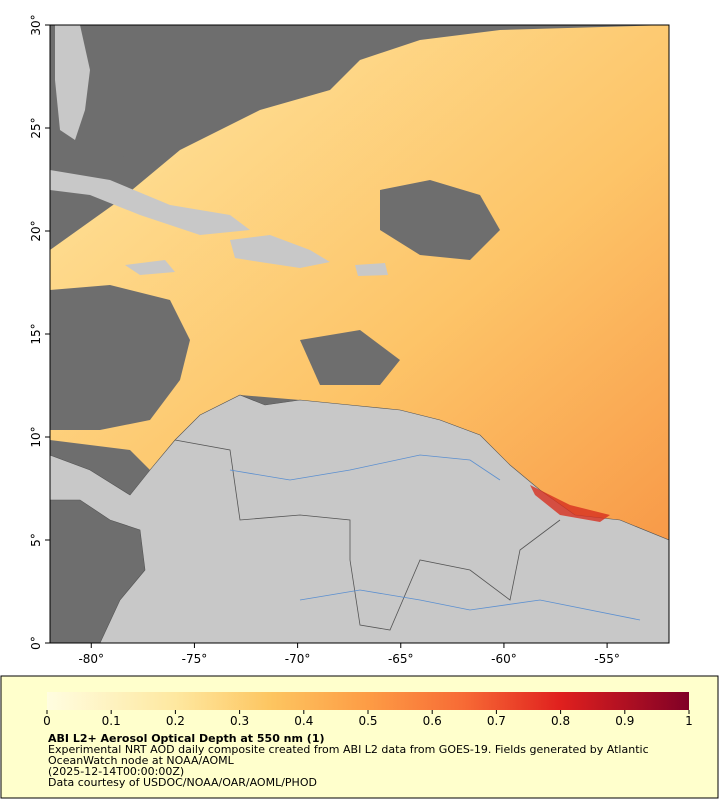 This screenshot has height=800, width=720. Describe the element at coordinates (239, 721) in the screenshot. I see `colorbar-tick-label: 0.3` at that location.